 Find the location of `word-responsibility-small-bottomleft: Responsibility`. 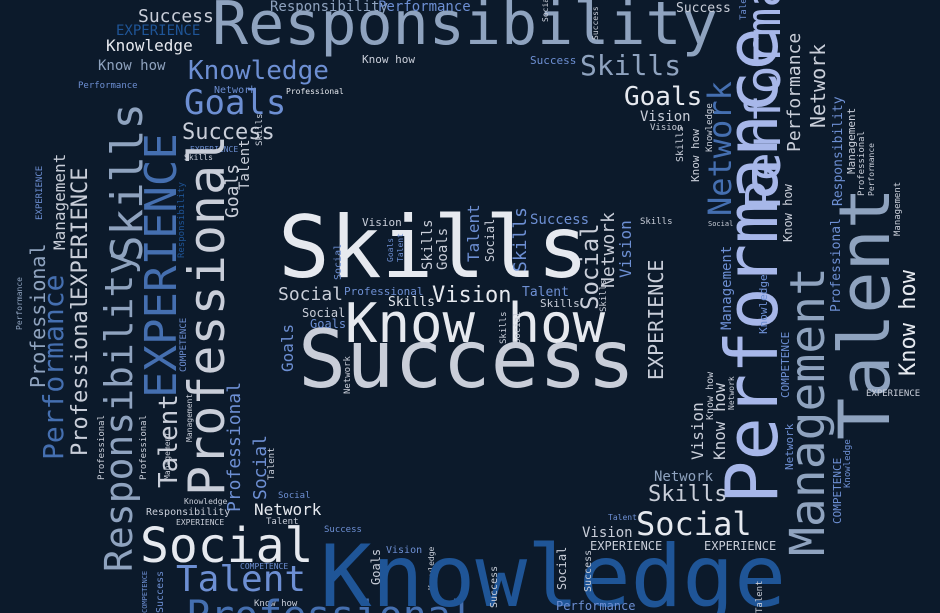

word-responsibility-small-bottomleft: Responsibility is located at coordinates (188, 512).